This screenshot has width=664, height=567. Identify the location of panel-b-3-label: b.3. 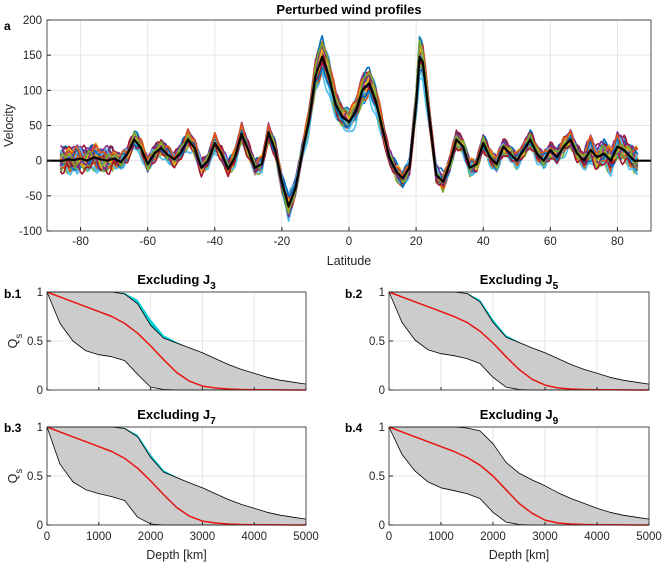
(13, 428).